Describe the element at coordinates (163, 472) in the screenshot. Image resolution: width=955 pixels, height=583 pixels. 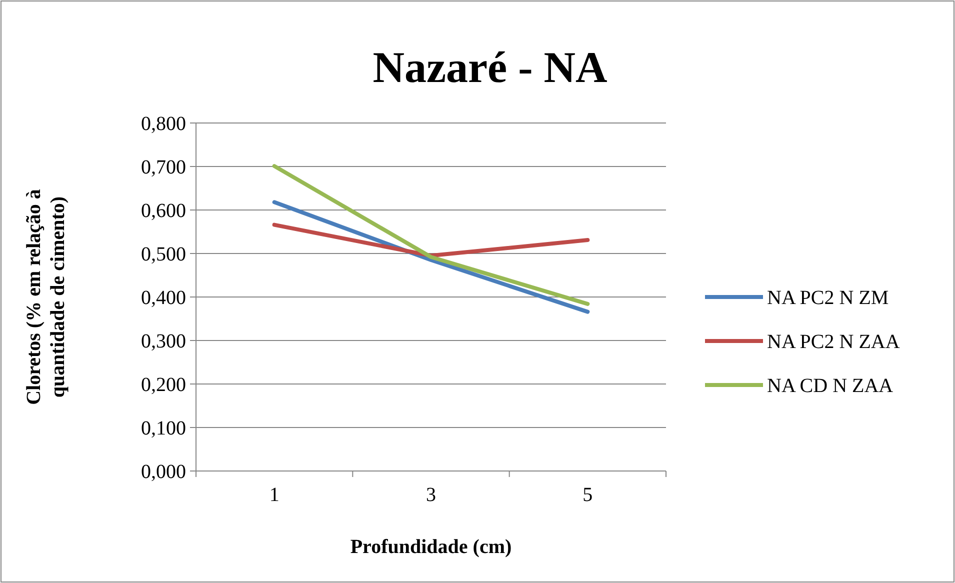
I see `y-tick-label: 0,000` at that location.